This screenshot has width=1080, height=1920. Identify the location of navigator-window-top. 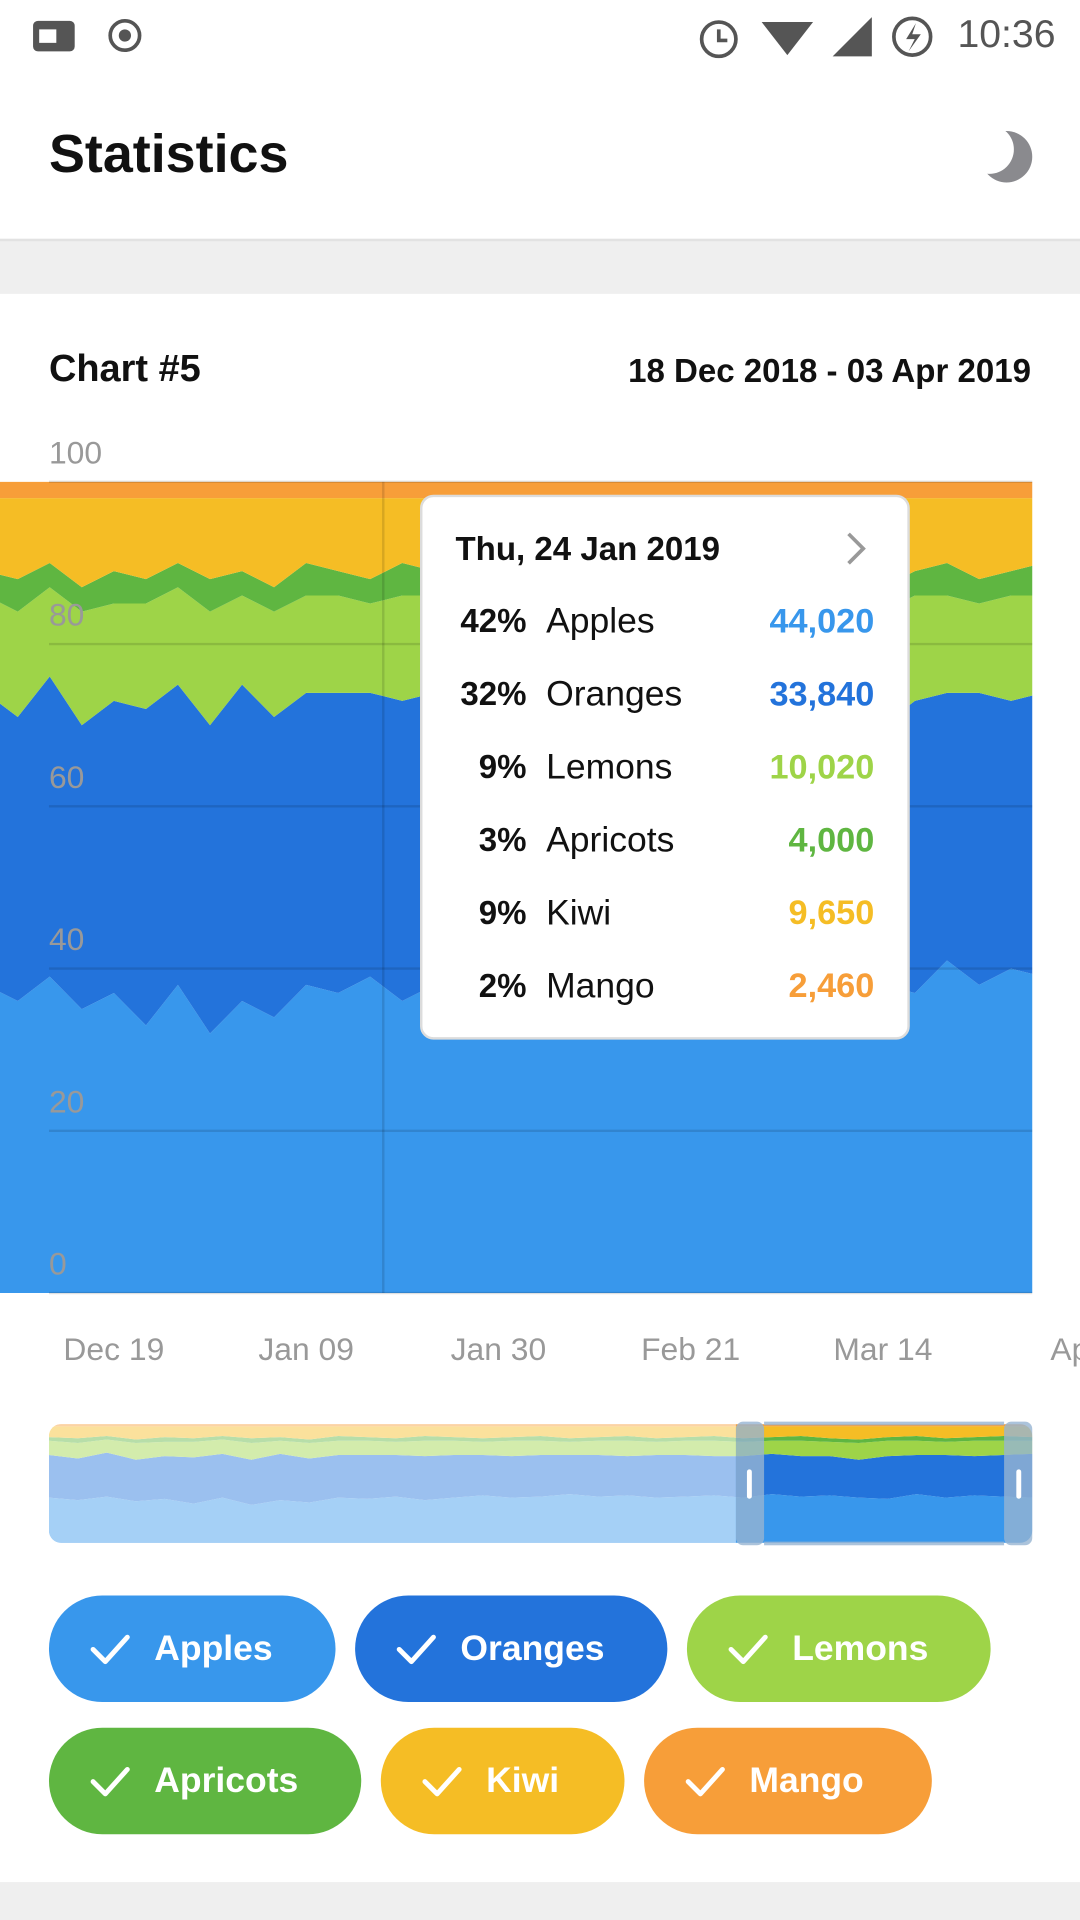
(884, 1423).